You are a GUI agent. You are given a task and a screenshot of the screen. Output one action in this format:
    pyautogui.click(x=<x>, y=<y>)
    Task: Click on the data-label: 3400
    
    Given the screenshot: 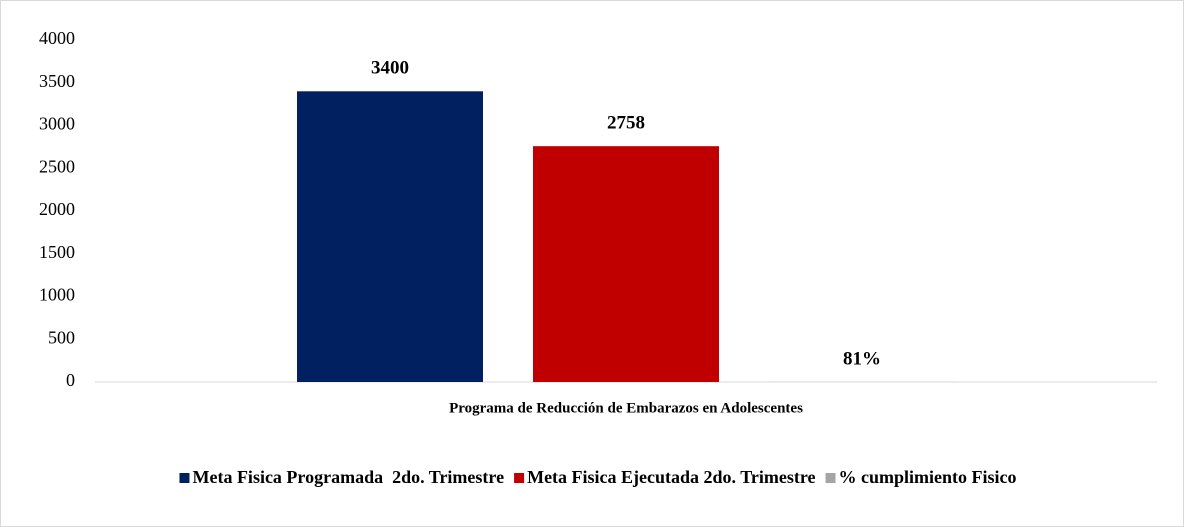 What is the action you would take?
    pyautogui.click(x=390, y=68)
    